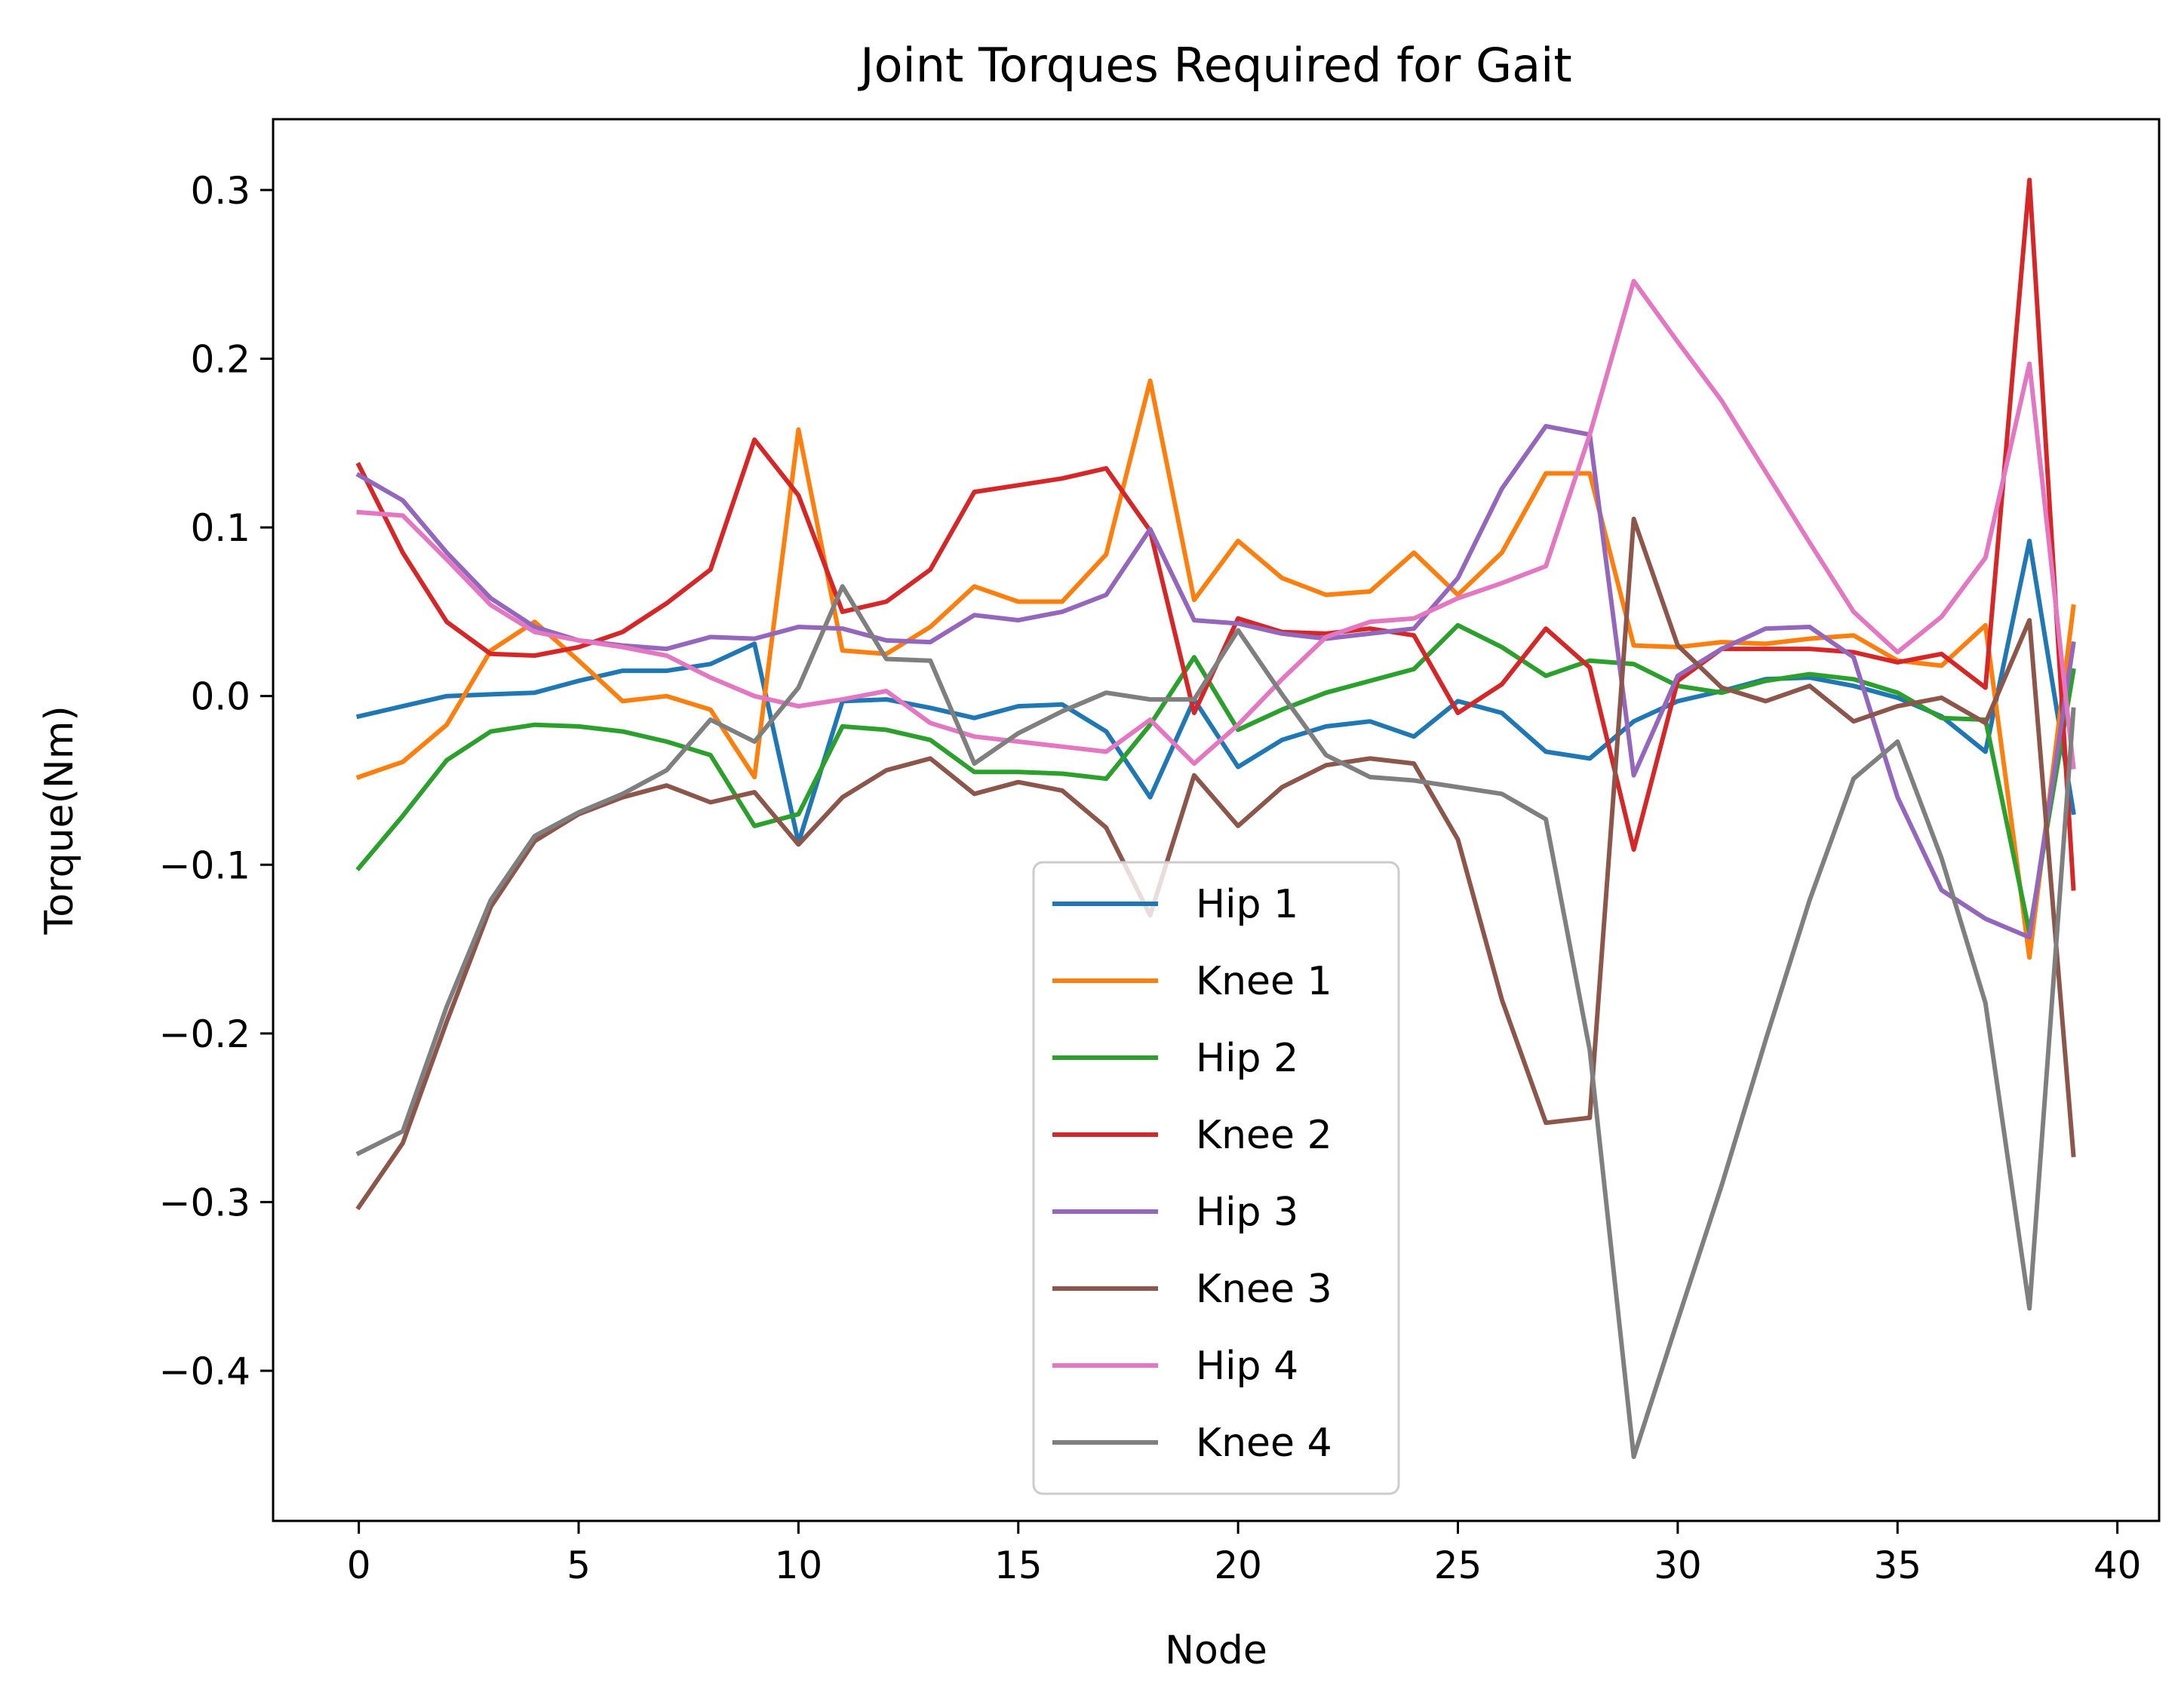 The image size is (2181, 1708). I want to click on x-tick-label: 35, so click(1897, 1565).